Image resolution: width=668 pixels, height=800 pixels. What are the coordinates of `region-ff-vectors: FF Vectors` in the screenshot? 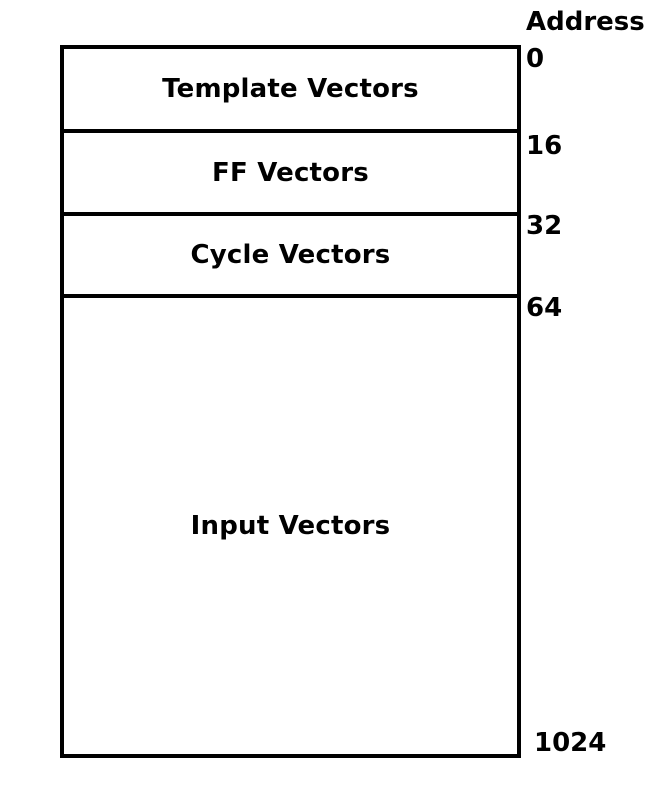 It's located at (290, 172).